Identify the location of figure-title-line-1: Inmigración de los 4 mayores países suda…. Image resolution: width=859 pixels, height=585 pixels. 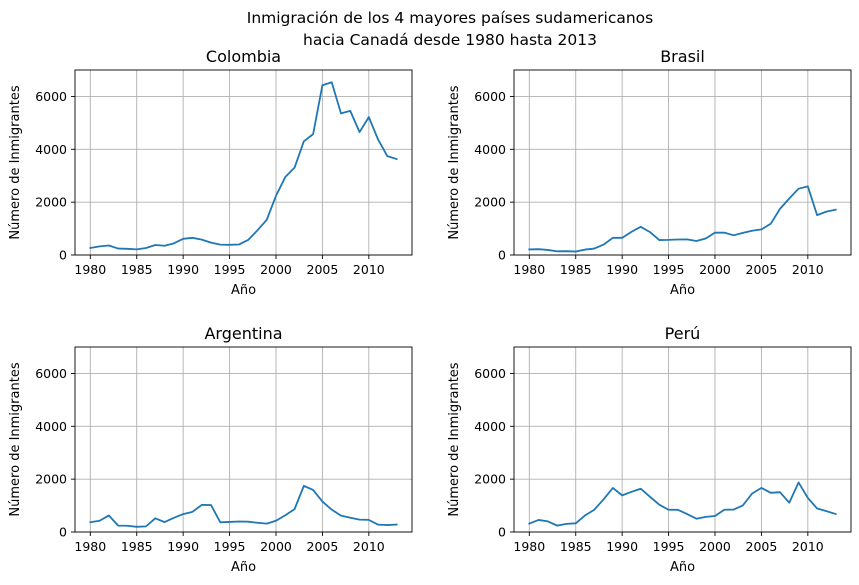
(450, 18).